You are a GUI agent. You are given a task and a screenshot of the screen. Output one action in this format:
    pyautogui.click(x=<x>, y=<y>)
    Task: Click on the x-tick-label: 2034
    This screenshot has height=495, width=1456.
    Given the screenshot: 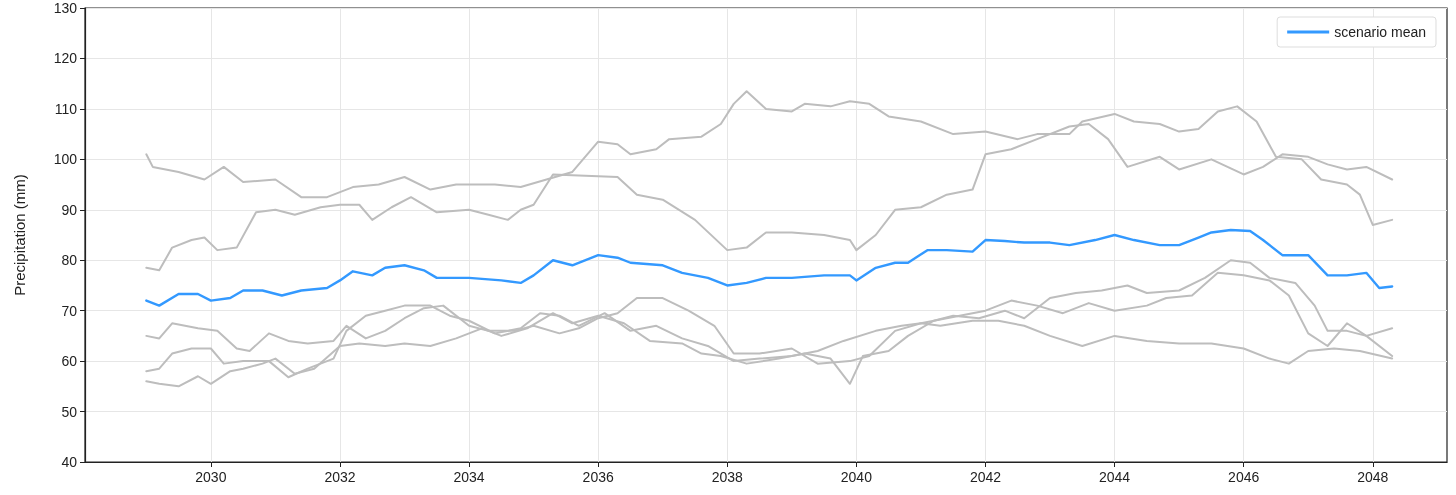 What is the action you would take?
    pyautogui.click(x=469, y=477)
    